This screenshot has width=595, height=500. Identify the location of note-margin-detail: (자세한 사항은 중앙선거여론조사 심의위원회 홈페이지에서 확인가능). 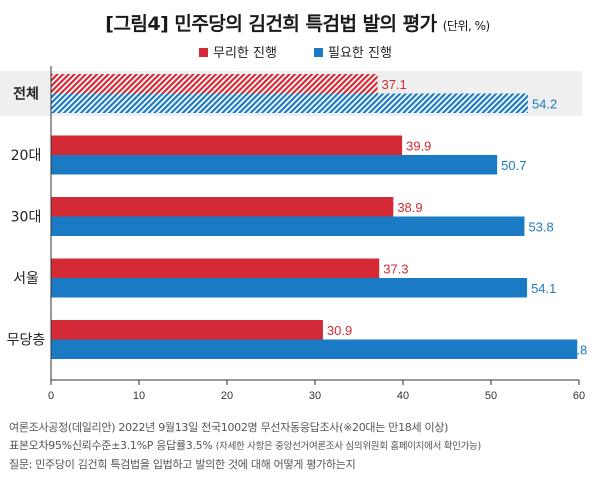
(348, 446).